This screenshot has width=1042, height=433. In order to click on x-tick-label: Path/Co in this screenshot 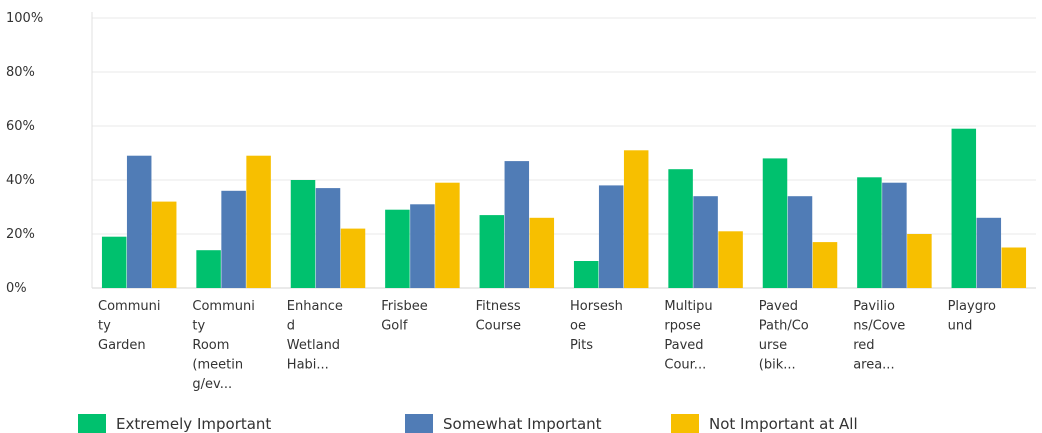, I will do `click(784, 326)`.